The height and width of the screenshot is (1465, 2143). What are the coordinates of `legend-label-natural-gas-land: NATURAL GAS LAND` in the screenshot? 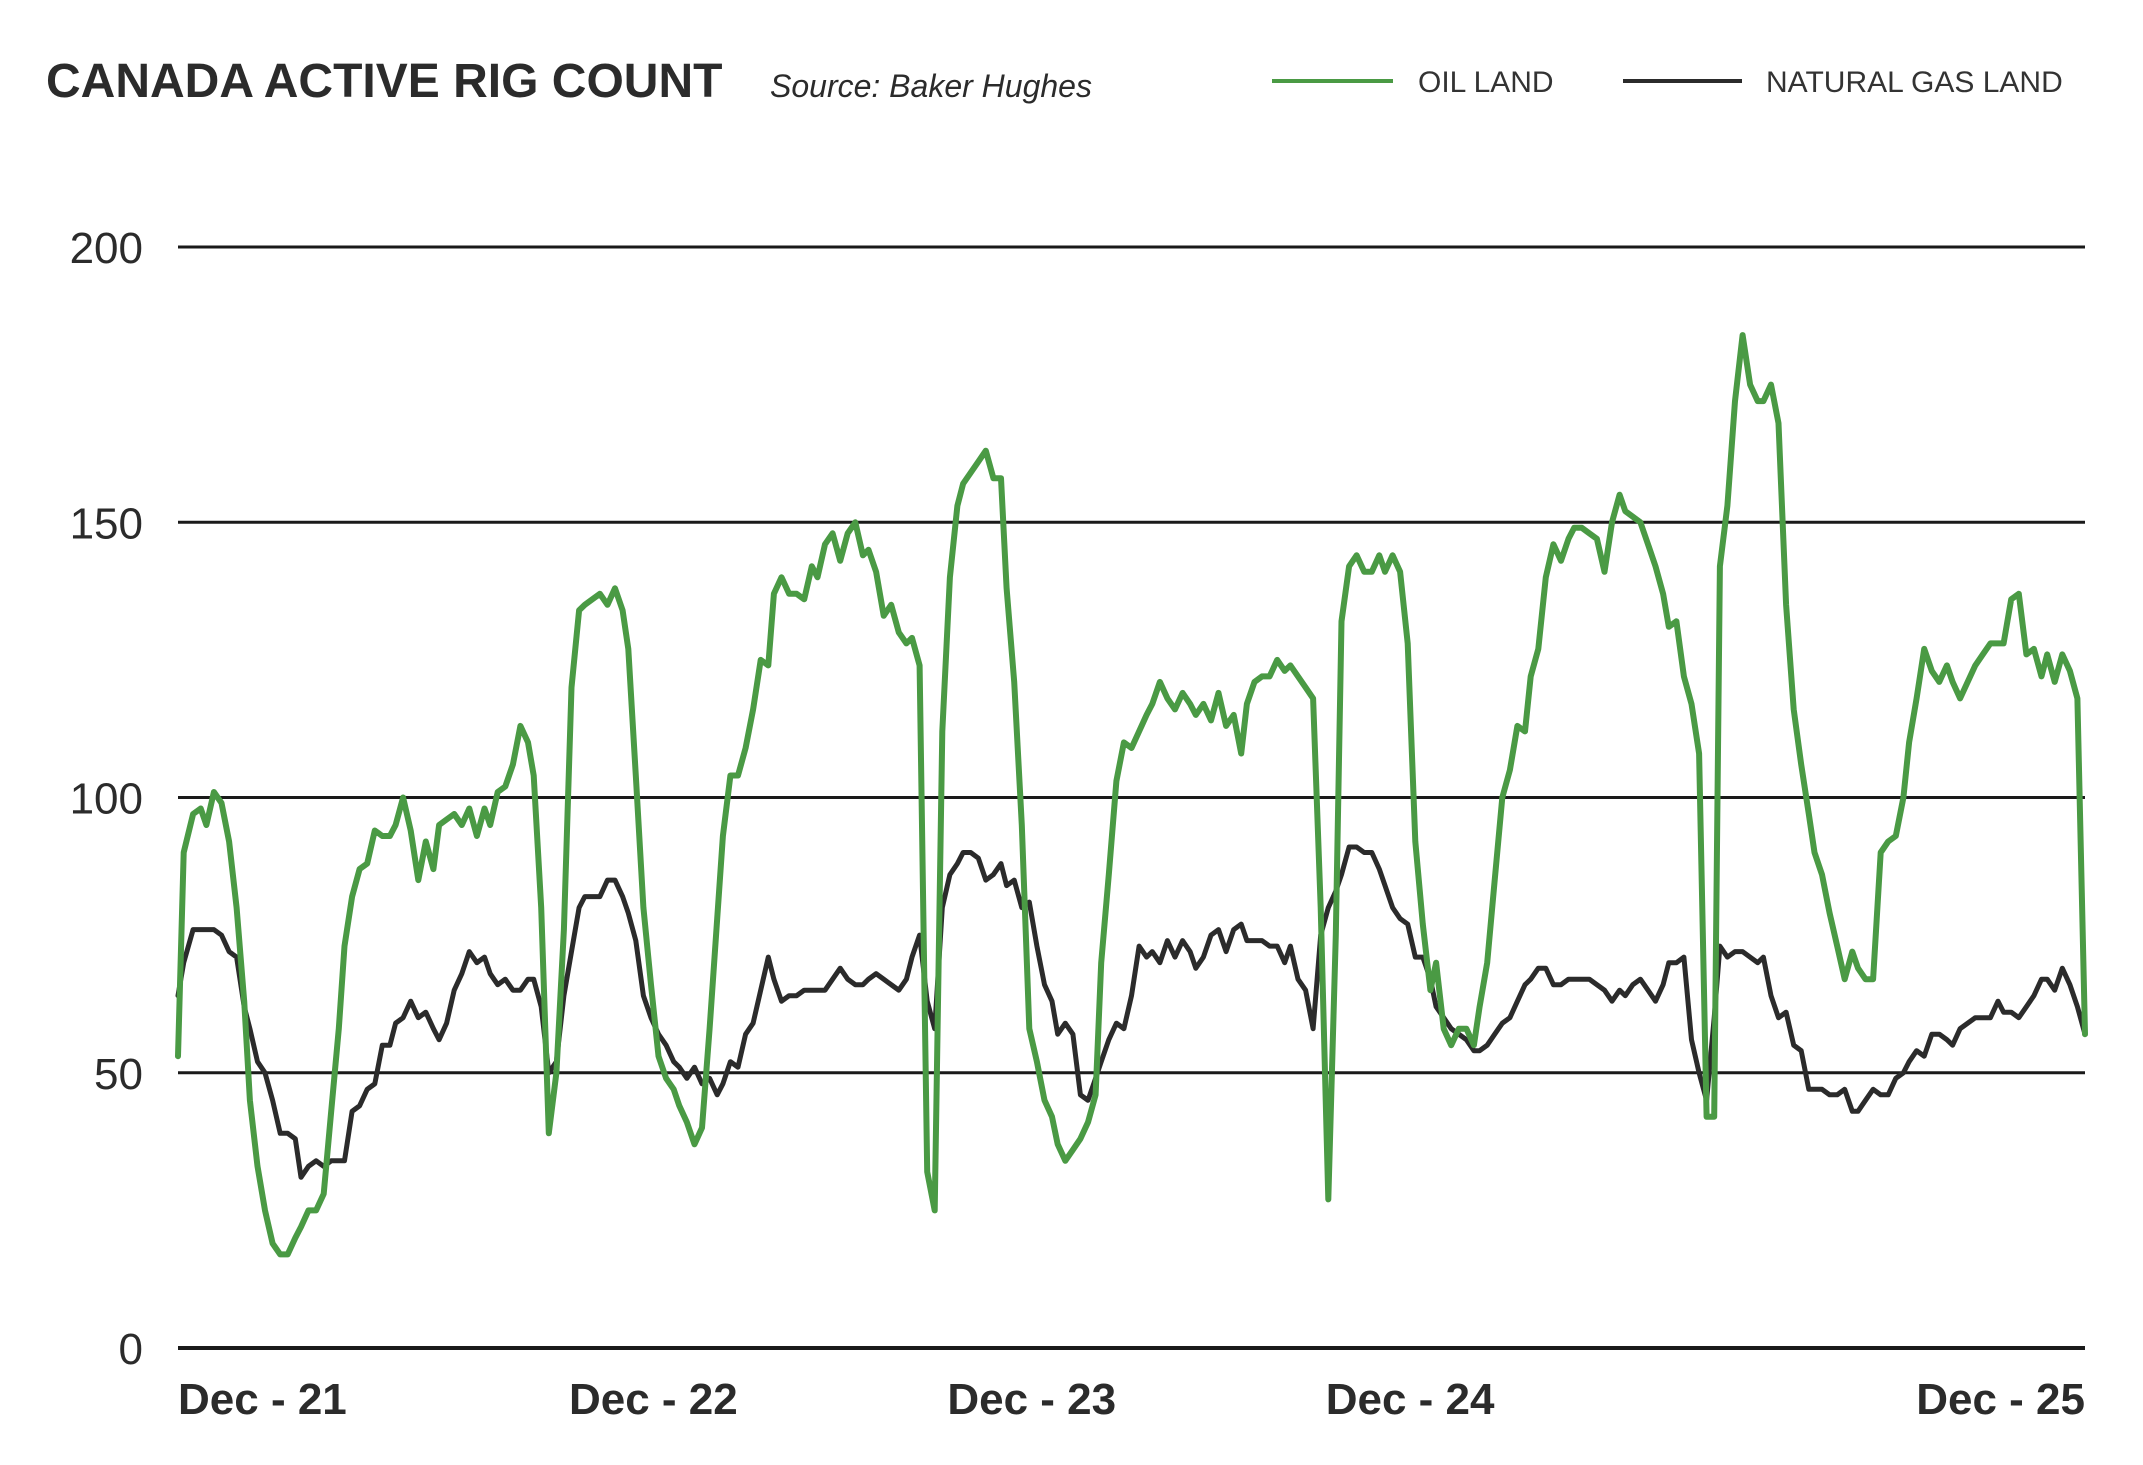 It's located at (1914, 82).